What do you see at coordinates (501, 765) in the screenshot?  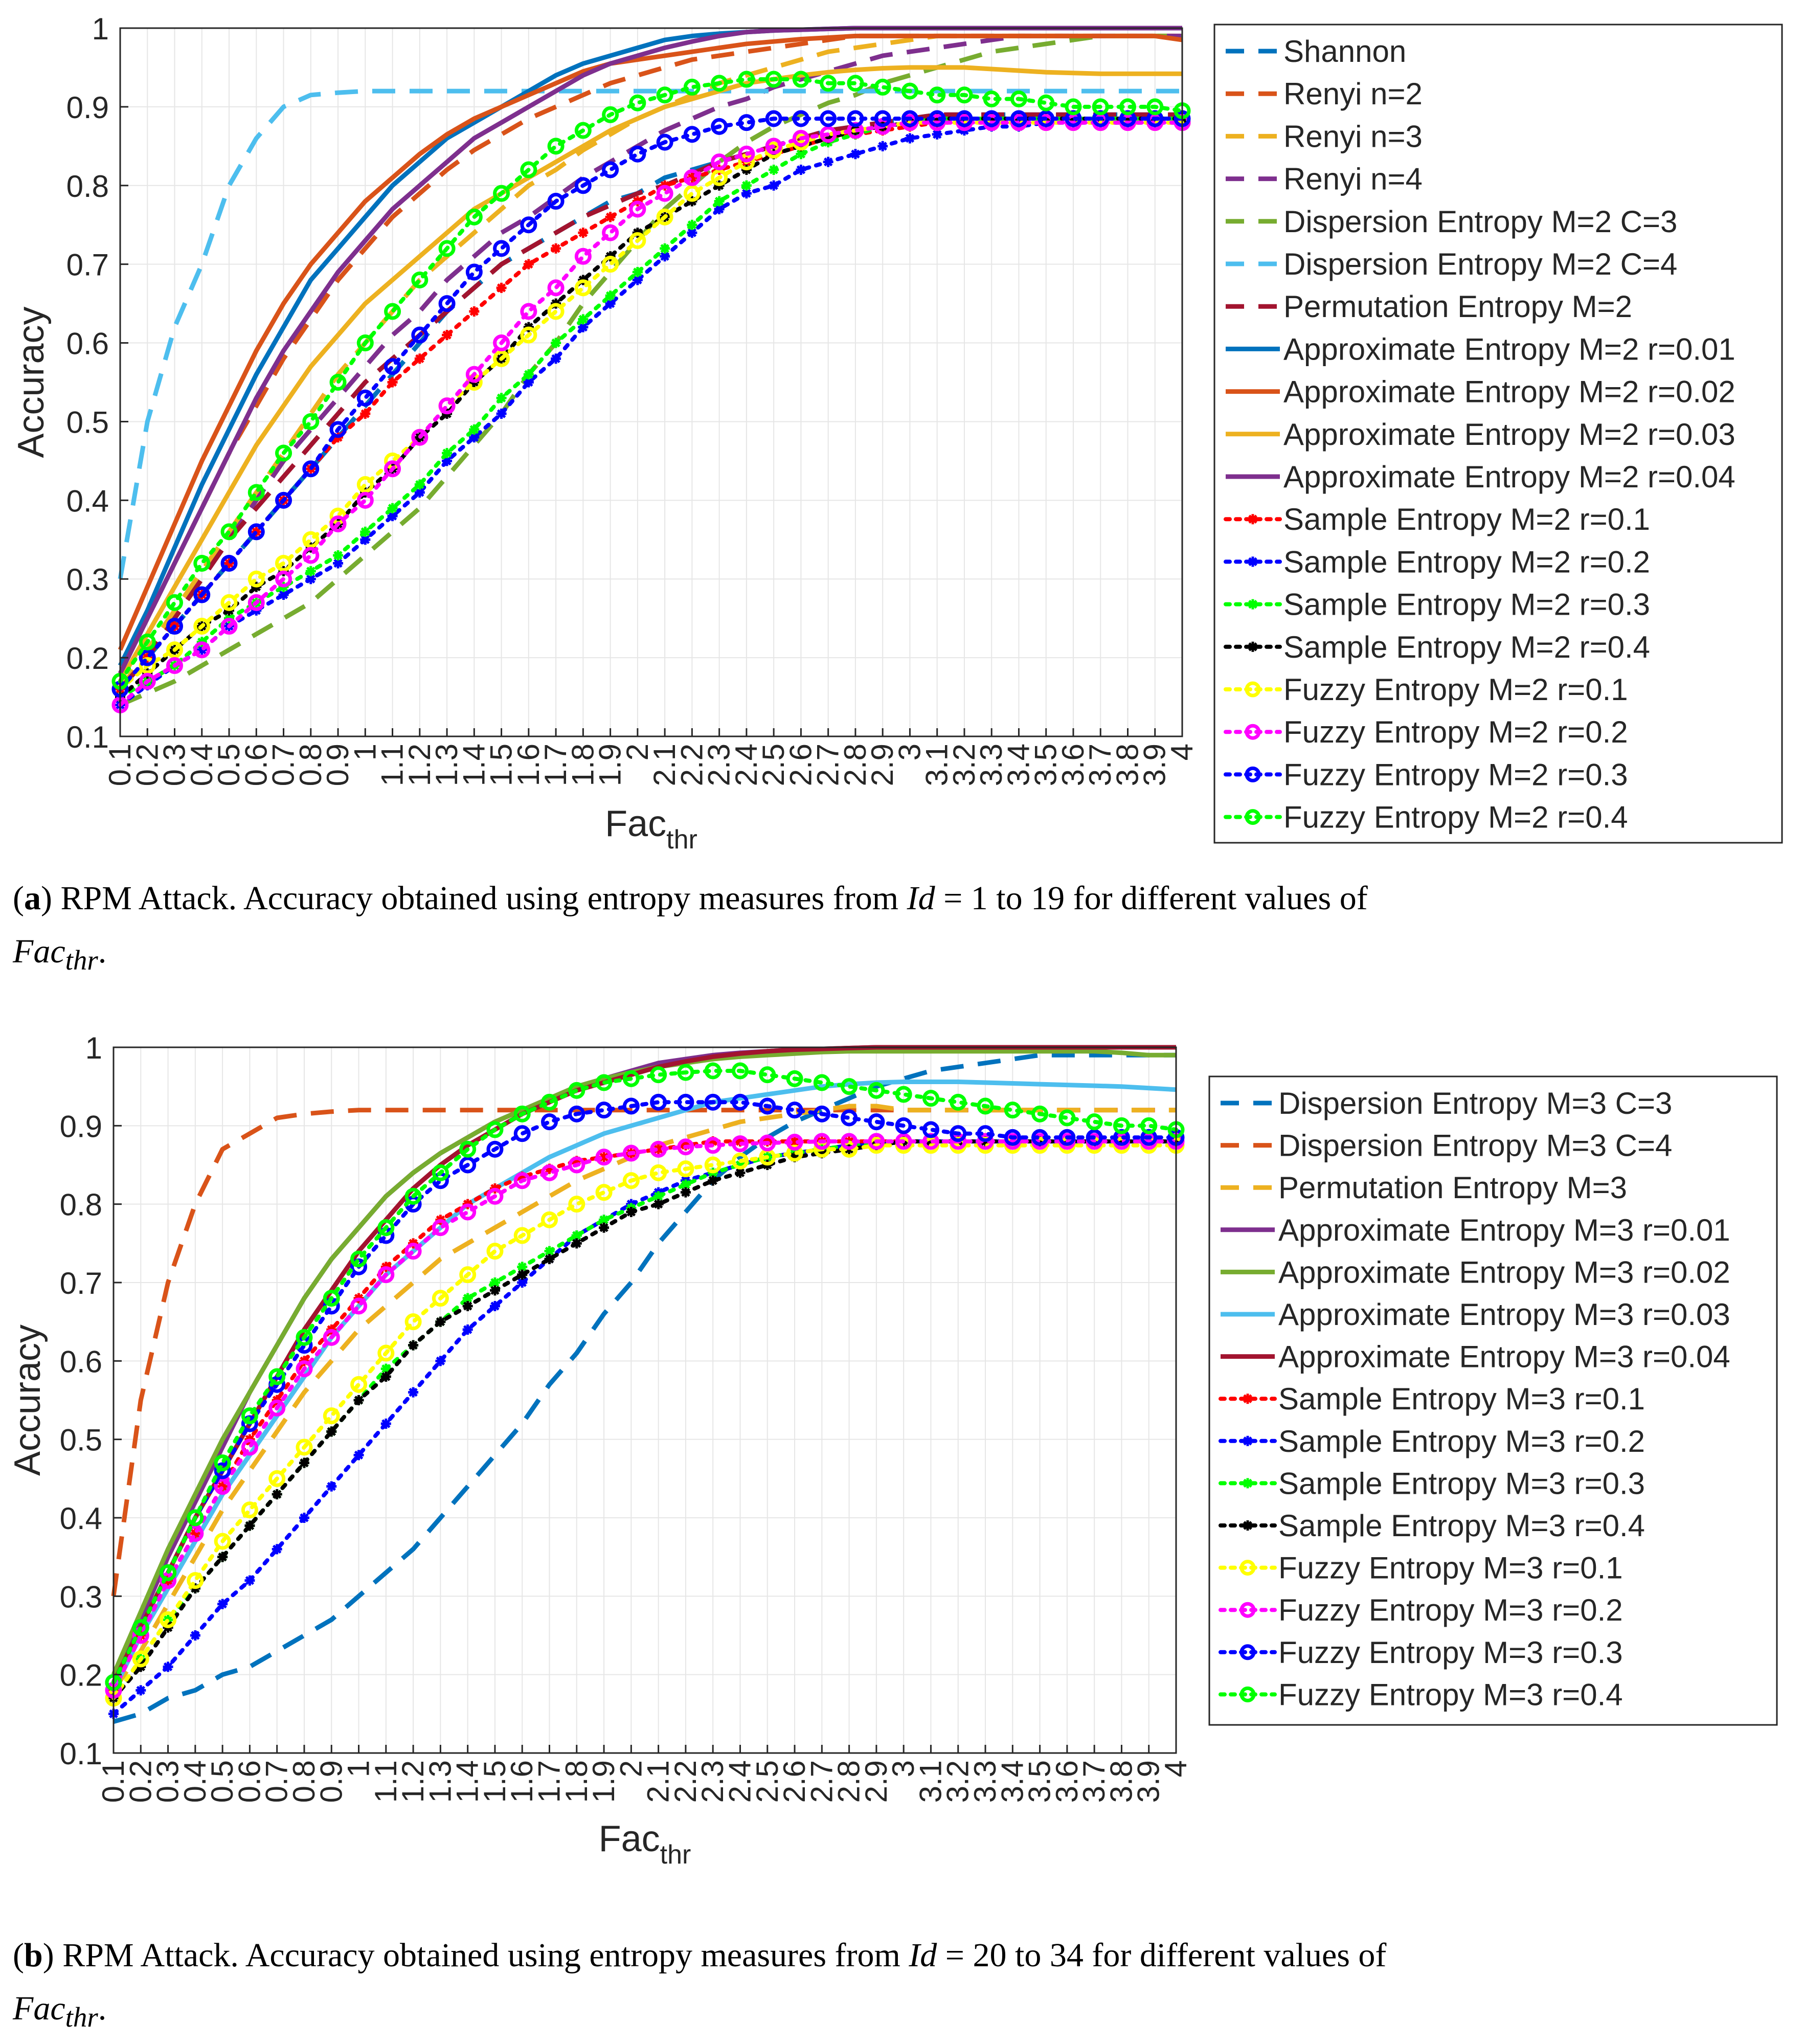 I see `x-tick-label: 1.5` at bounding box center [501, 765].